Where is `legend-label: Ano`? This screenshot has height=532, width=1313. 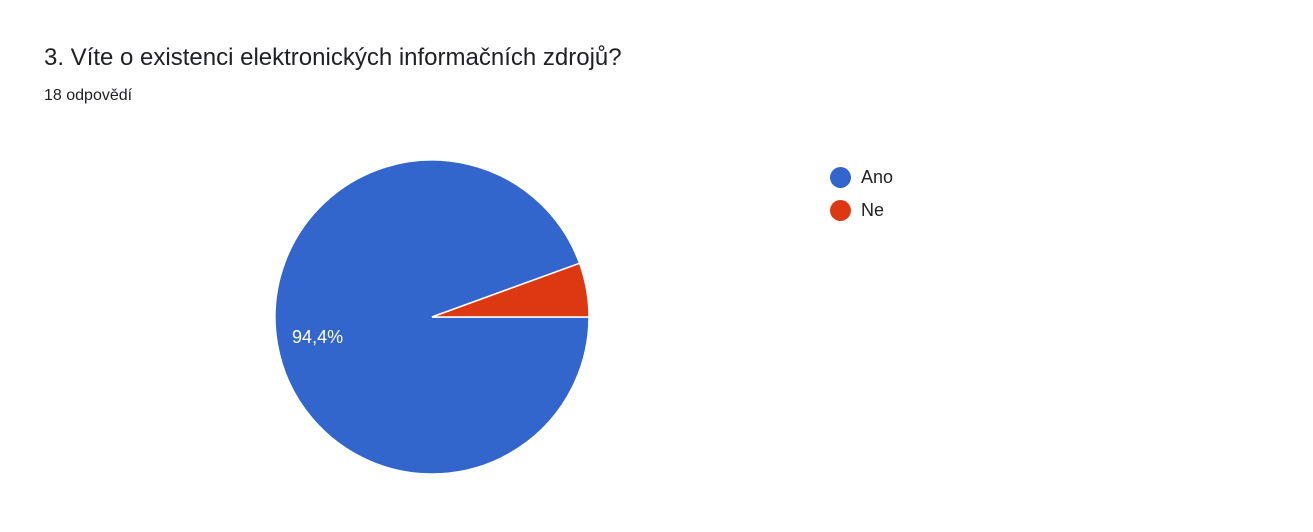
legend-label: Ano is located at coordinates (877, 177).